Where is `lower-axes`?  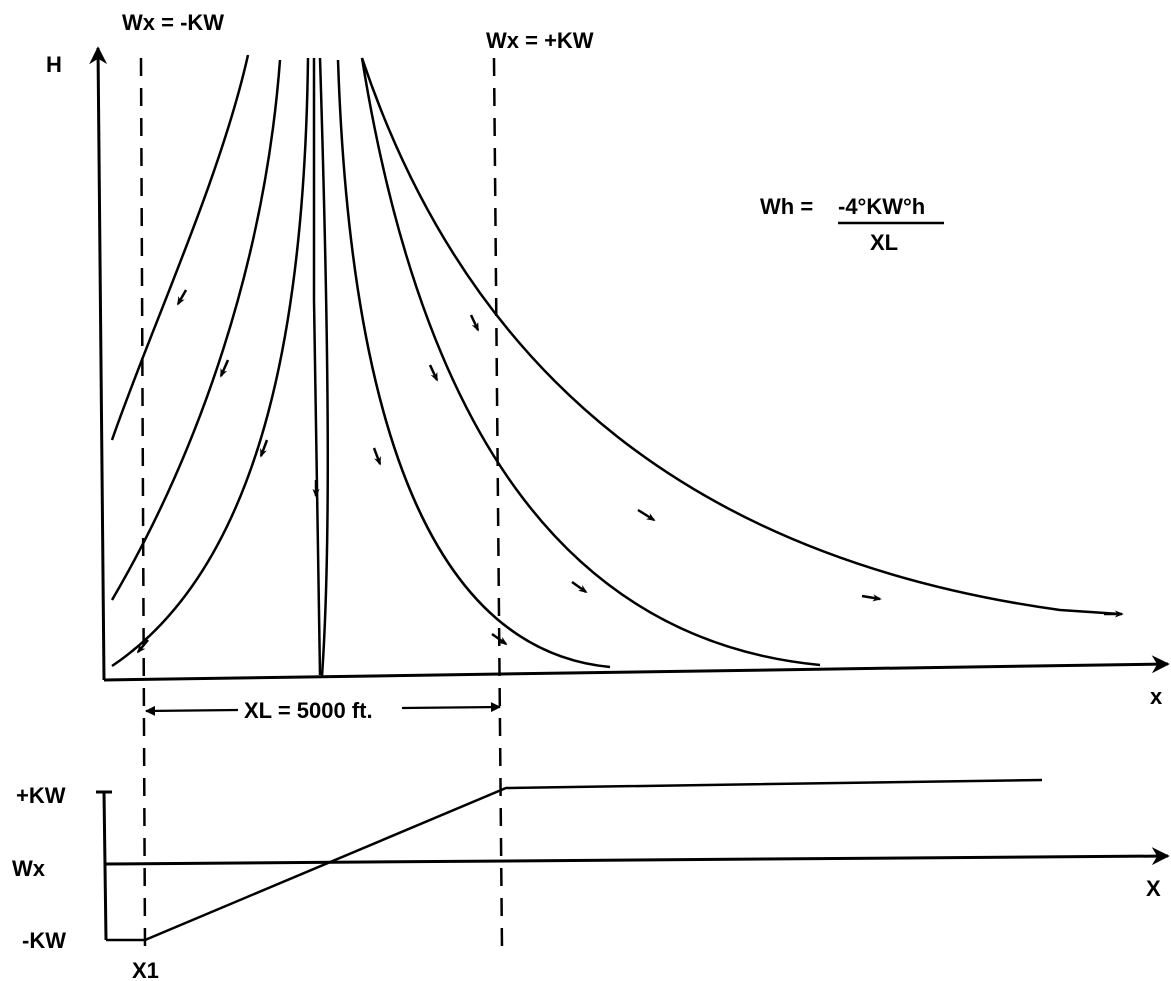 lower-axes is located at coordinates (633, 865).